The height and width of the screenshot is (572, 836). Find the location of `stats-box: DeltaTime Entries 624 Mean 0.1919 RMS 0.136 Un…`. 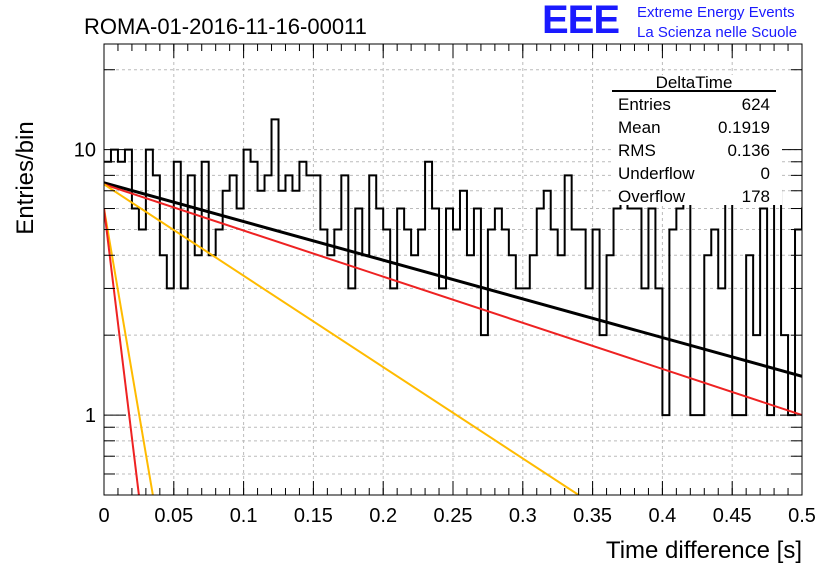

stats-box: DeltaTime Entries 624 Mean 0.1919 RMS 0.136 Un… is located at coordinates (697, 139).